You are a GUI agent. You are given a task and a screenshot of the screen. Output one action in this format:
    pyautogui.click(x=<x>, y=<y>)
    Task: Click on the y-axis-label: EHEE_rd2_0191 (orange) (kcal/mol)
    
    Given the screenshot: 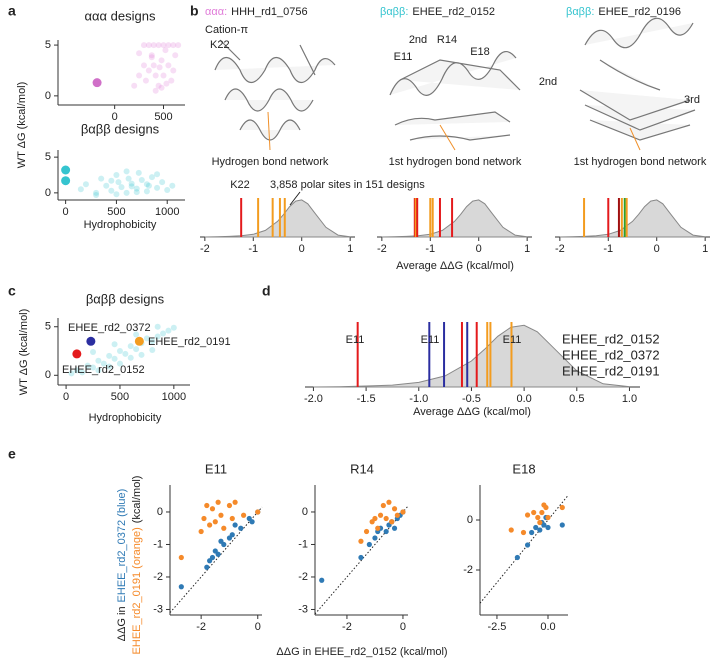 What is the action you would take?
    pyautogui.click(x=137, y=565)
    